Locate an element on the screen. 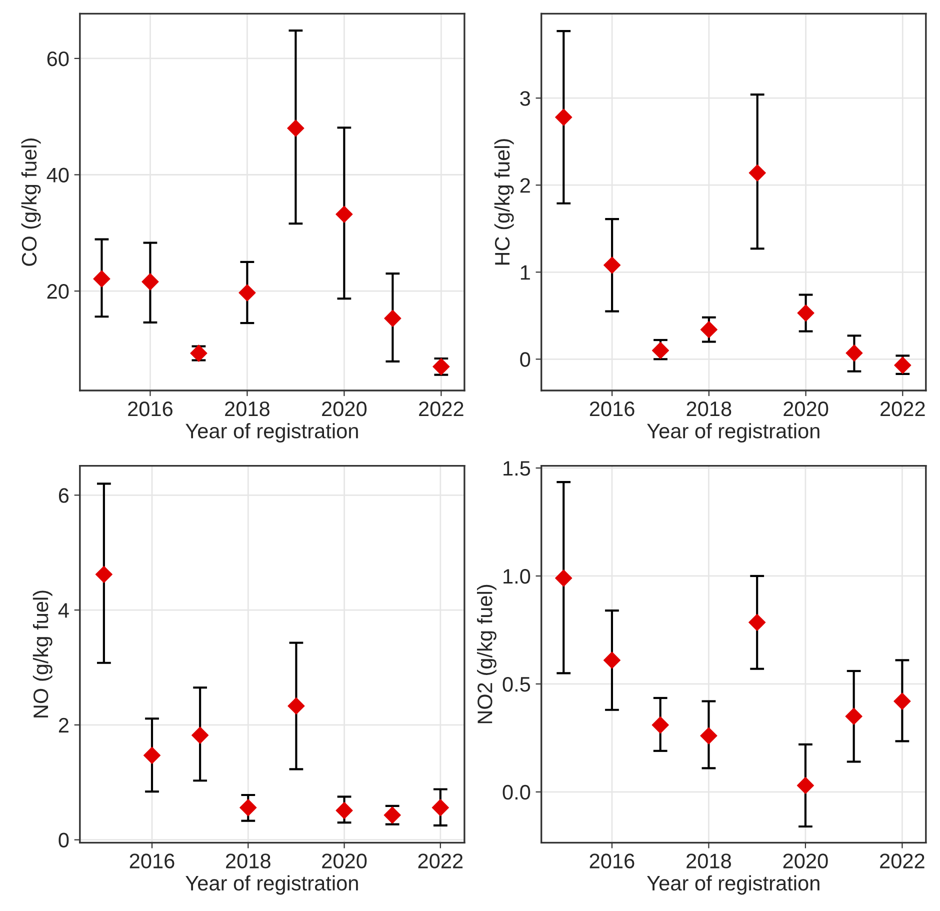  y-tick-label: 1.0 is located at coordinates (517, 576).